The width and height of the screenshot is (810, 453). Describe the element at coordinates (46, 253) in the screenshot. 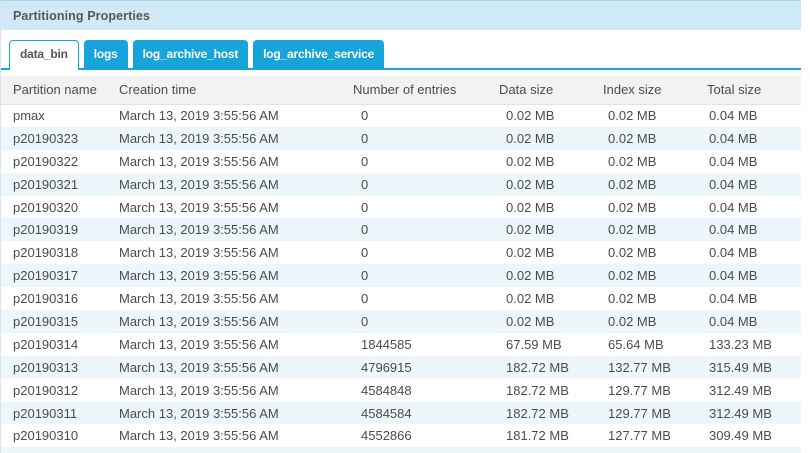

I see `cell-partition-name: p20190318` at that location.